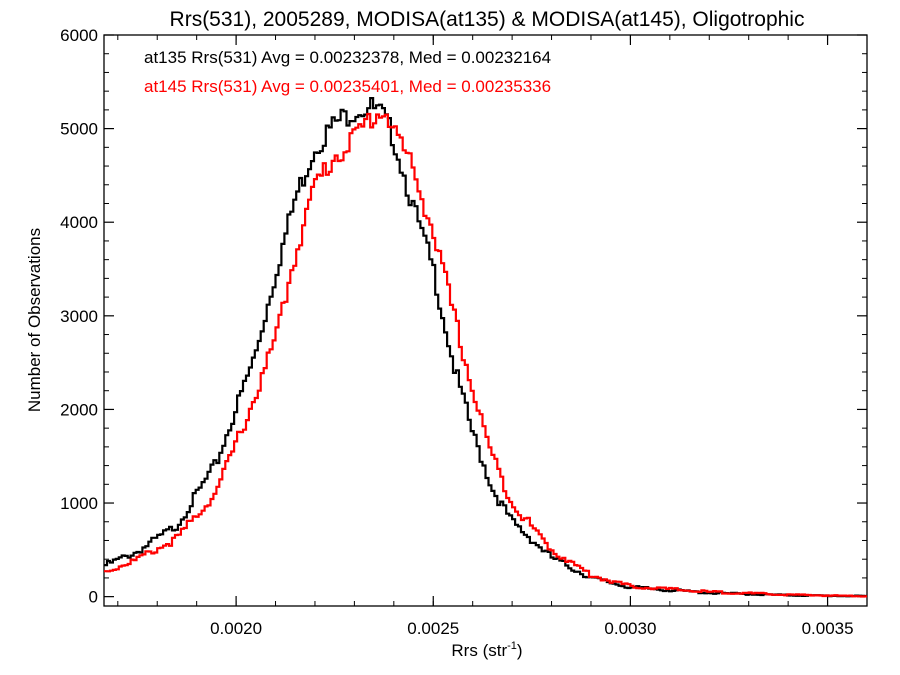  I want to click on y-tick-label: 6000, so click(79, 35).